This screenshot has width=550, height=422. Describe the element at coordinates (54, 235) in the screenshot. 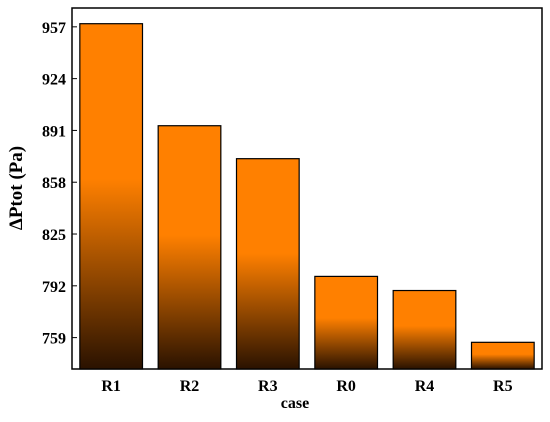

I see `y-tick-label: 825` at that location.